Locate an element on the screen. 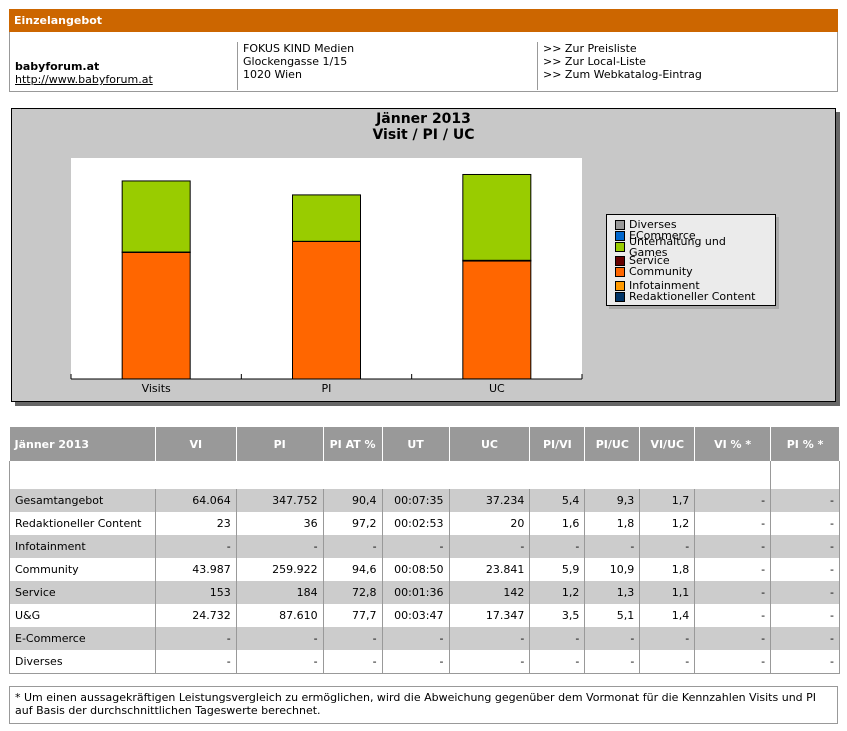 This screenshot has height=731, width=847. site-identity: babyforum.at http://www.babyforum.at is located at coordinates (84, 73).